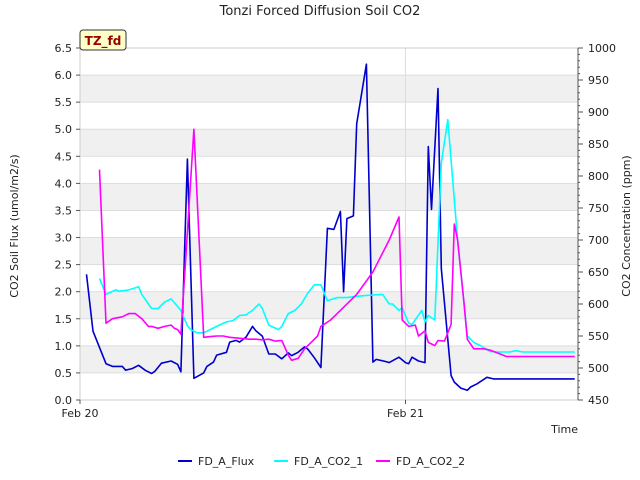 Image resolution: width=640 pixels, height=480 pixels. What do you see at coordinates (64, 292) in the screenshot?
I see `left-tick-label: 2.0` at bounding box center [64, 292].